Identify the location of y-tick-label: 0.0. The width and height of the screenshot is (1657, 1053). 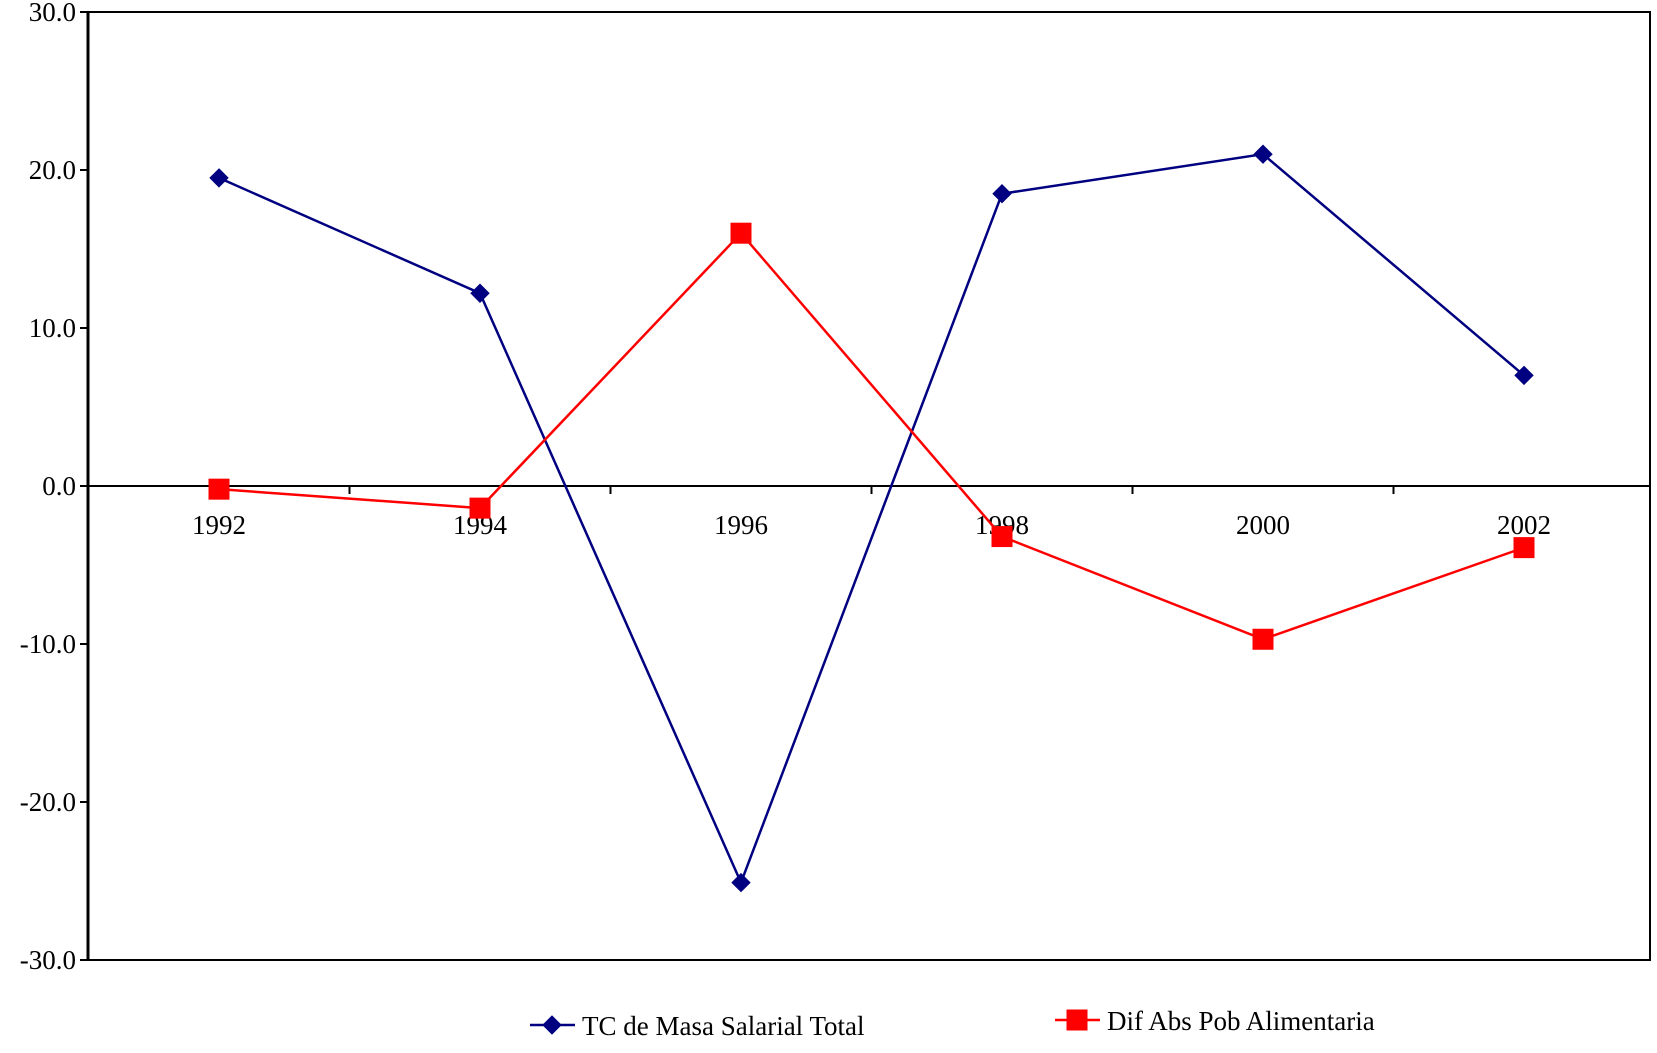
(59, 486).